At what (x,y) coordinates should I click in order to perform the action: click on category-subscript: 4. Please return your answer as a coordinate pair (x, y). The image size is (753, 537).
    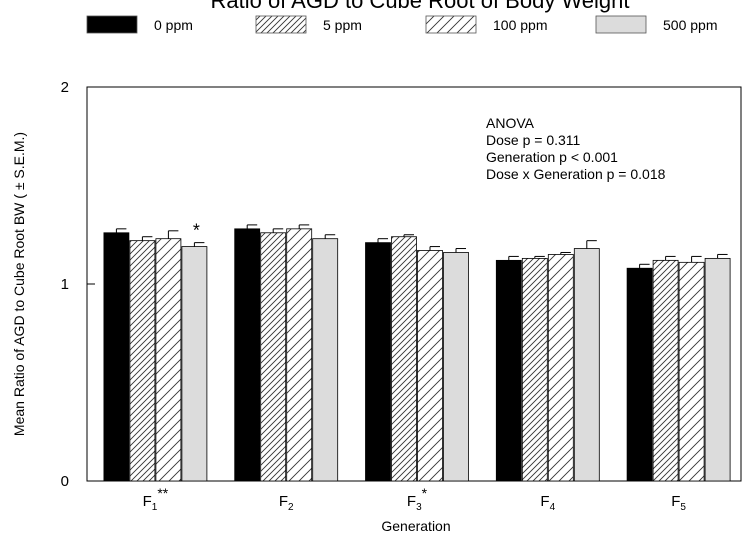
    Looking at the image, I should click on (553, 507).